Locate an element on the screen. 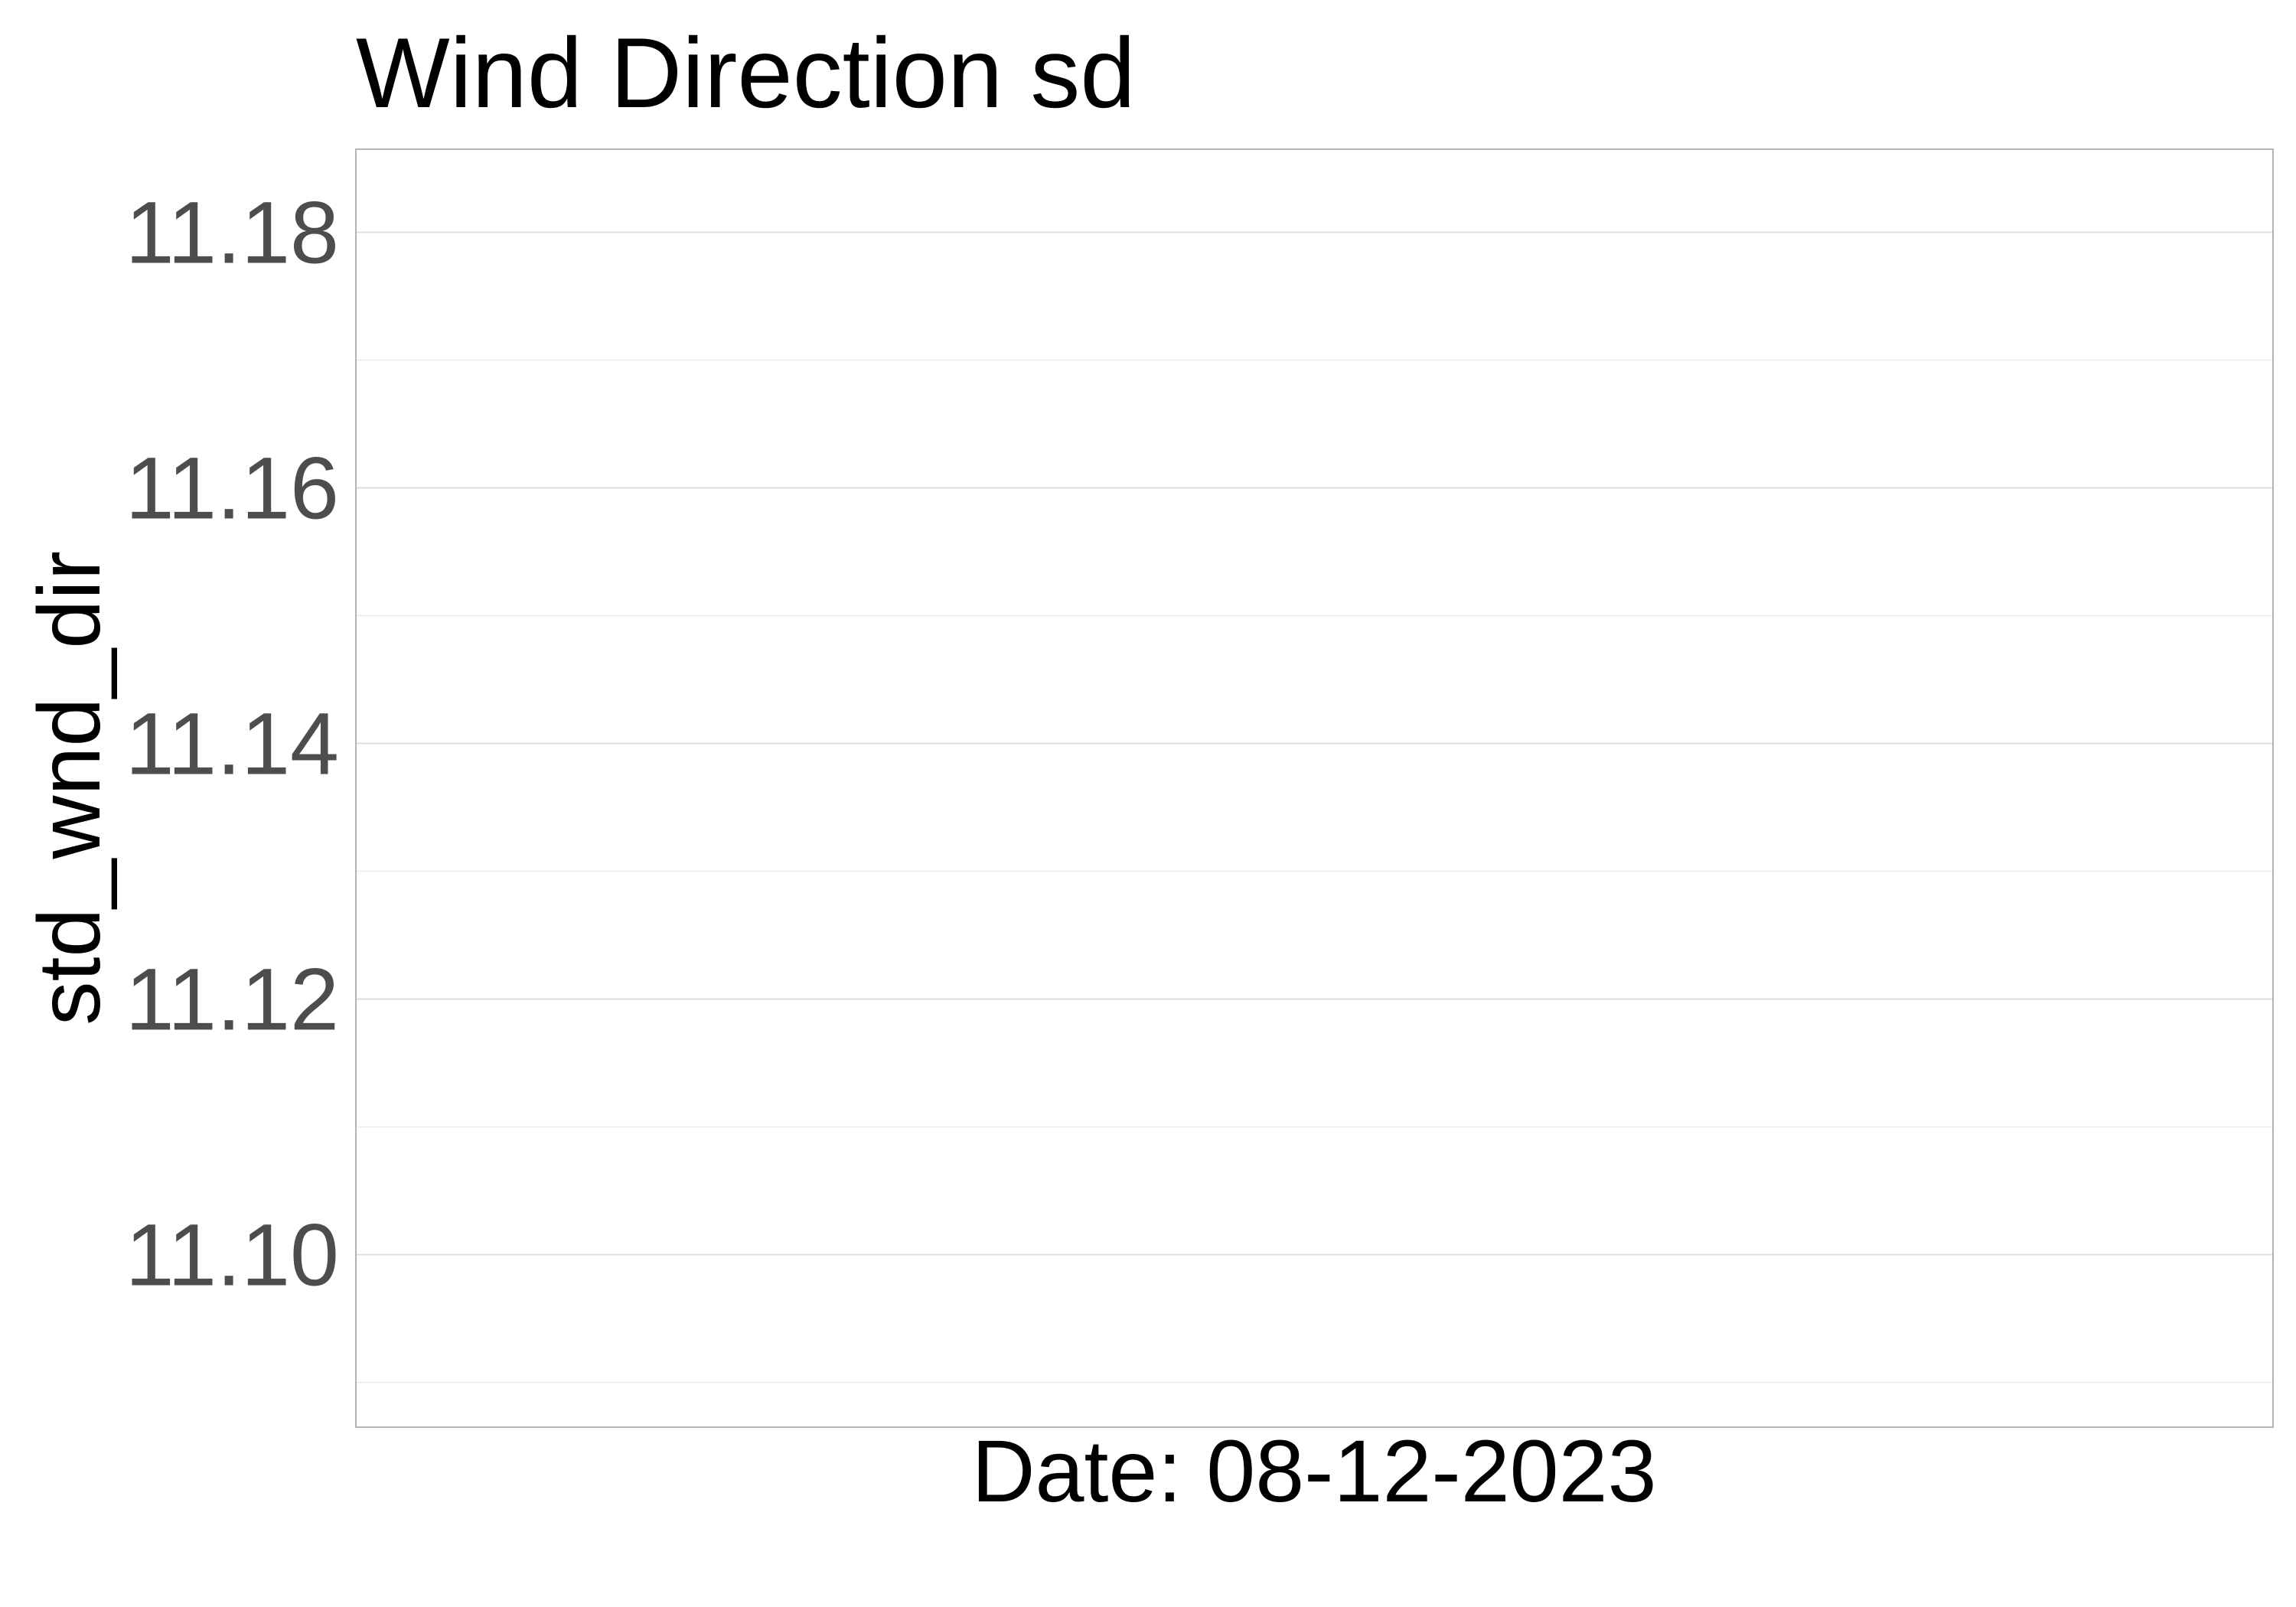  y-axis-label: std_wnd_dir is located at coordinates (70, 788).